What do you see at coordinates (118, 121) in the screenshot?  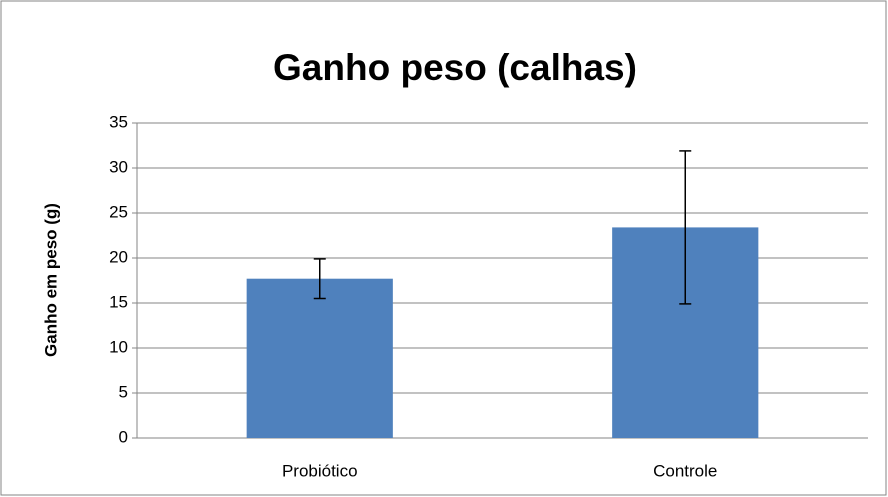 I see `y-tick-label: 35` at bounding box center [118, 121].